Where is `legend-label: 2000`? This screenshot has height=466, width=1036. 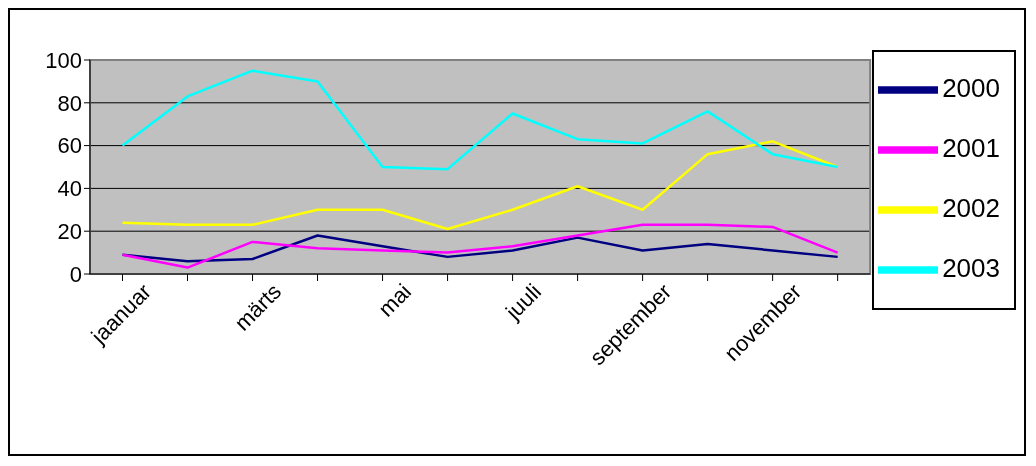 legend-label: 2000 is located at coordinates (971, 87).